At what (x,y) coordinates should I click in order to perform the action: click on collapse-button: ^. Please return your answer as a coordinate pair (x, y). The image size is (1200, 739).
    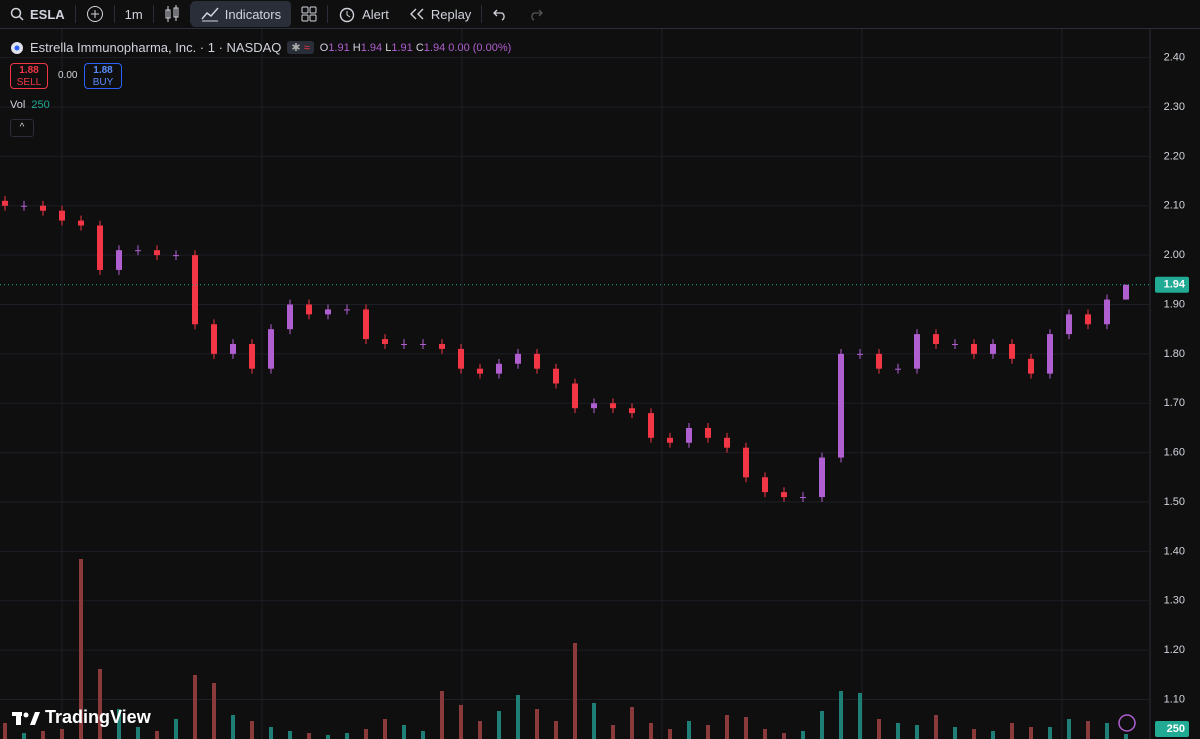
    Looking at the image, I should click on (22, 128).